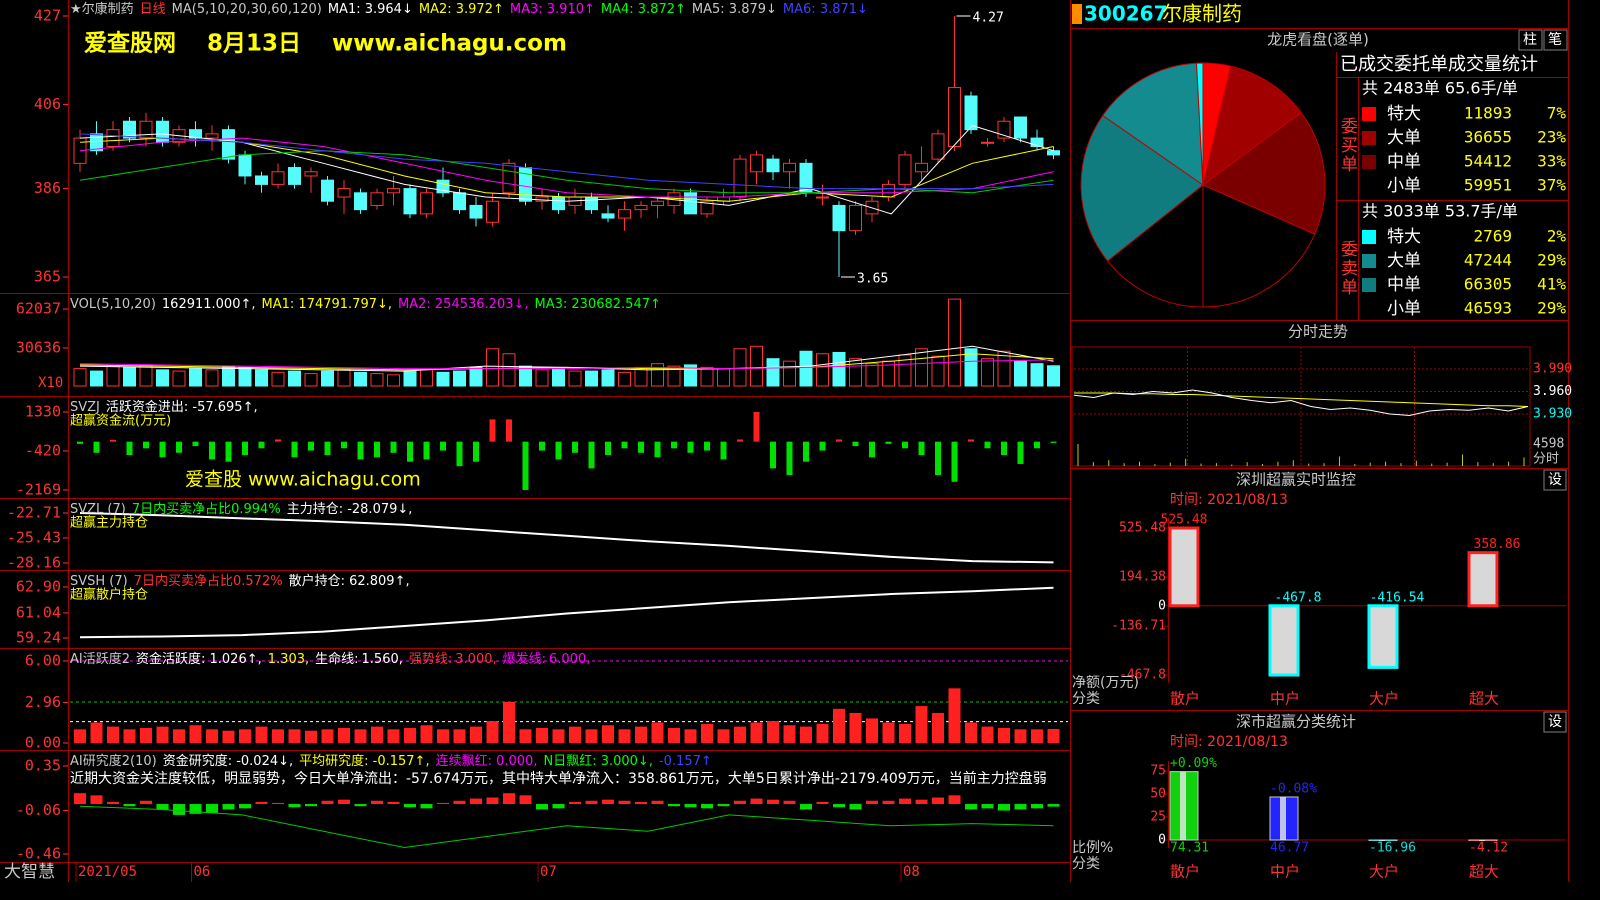 The image size is (1600, 900). What do you see at coordinates (113, 761) in the screenshot?
I see `header-item: AI研究度2(10)` at bounding box center [113, 761].